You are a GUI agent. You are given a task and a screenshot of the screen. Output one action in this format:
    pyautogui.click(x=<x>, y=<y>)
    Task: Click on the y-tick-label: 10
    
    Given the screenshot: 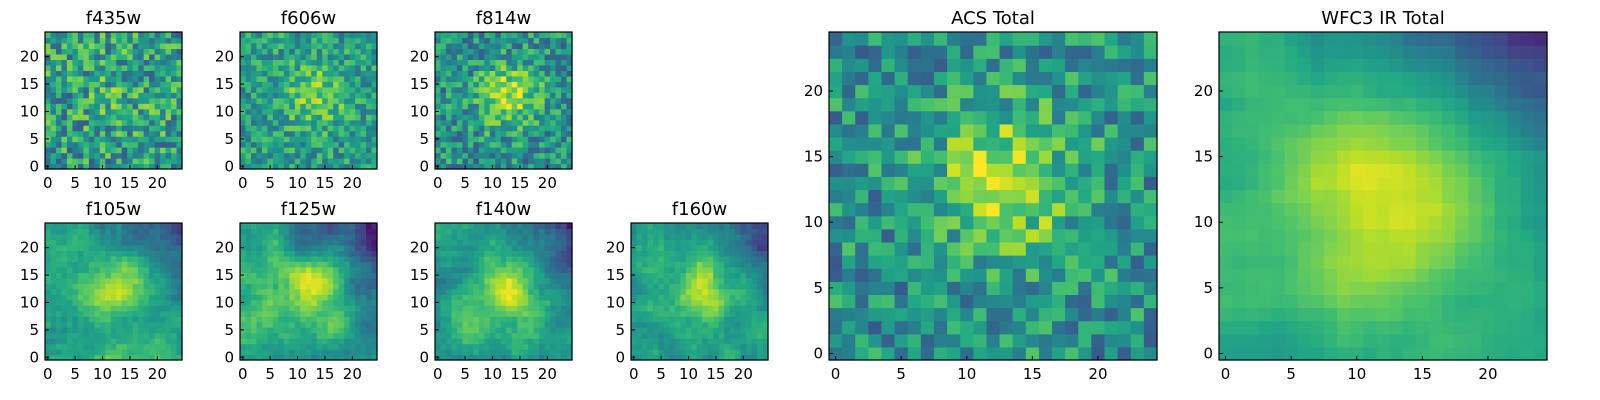 What is the action you would take?
    pyautogui.click(x=224, y=111)
    